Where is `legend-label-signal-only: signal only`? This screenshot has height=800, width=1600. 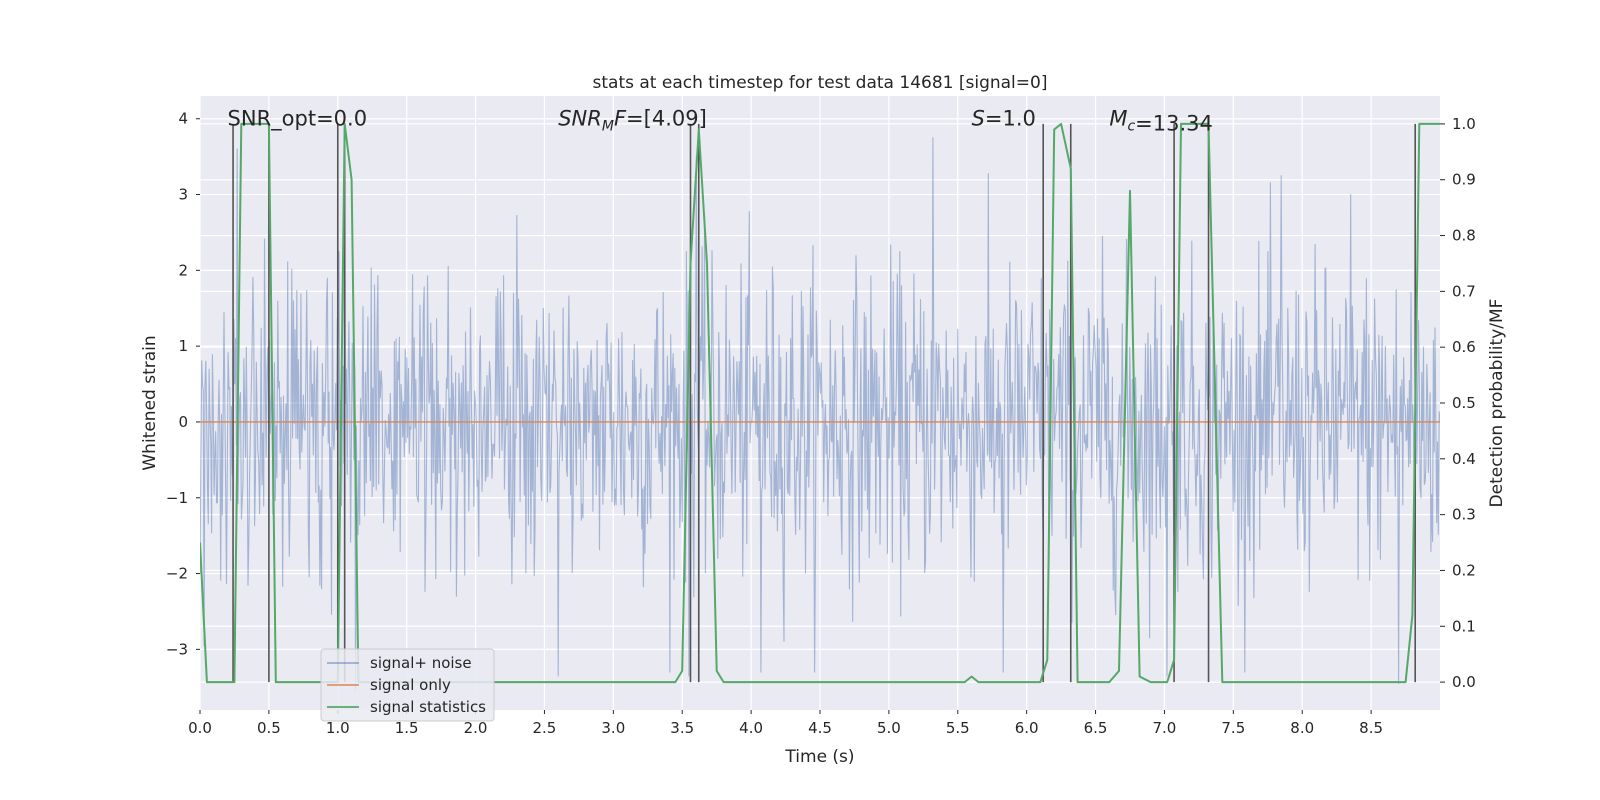
legend-label-signal-only: signal only is located at coordinates (410, 685).